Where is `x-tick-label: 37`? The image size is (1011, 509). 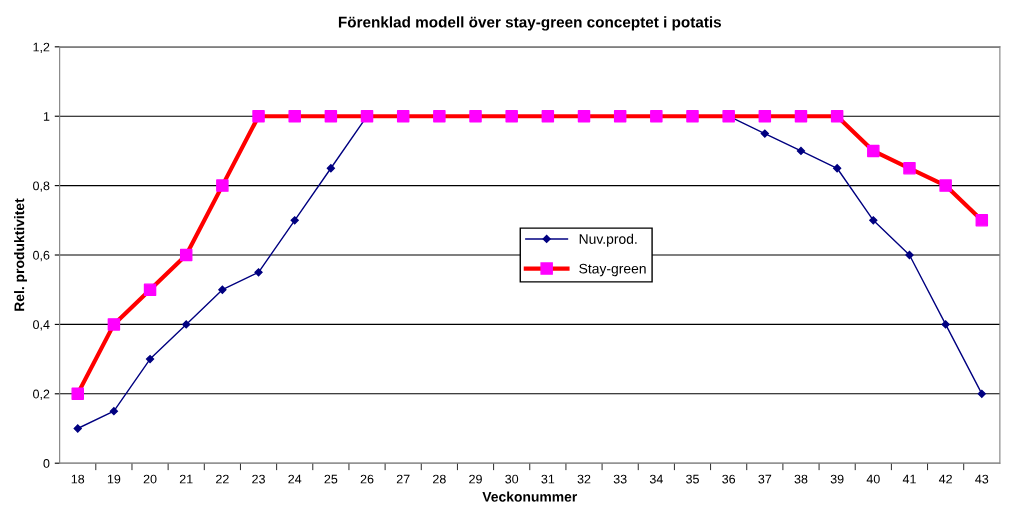
x-tick-label: 37 is located at coordinates (765, 479).